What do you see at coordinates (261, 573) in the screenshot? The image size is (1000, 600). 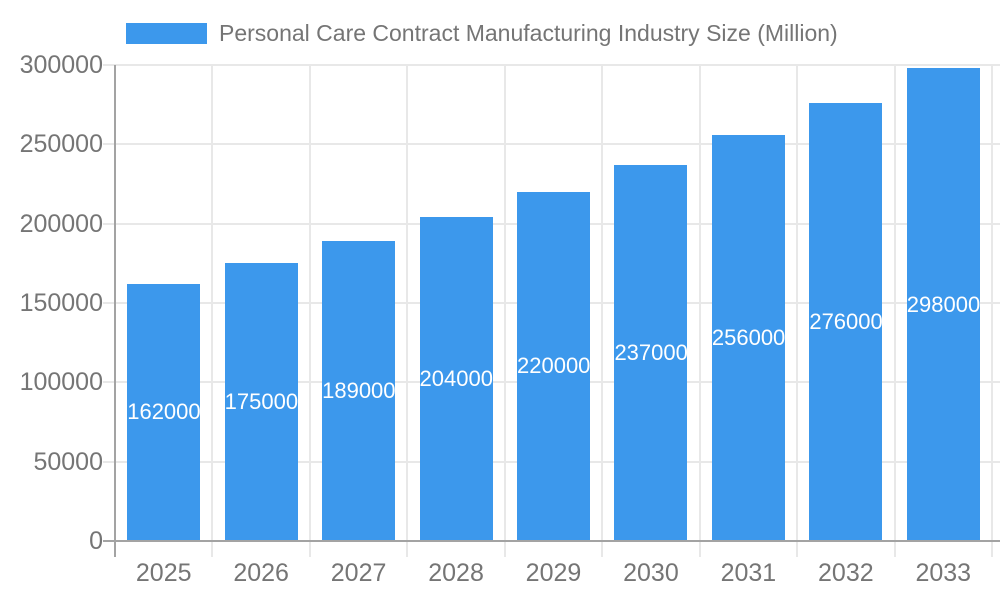 I see `x-axis-label: 2026` at bounding box center [261, 573].